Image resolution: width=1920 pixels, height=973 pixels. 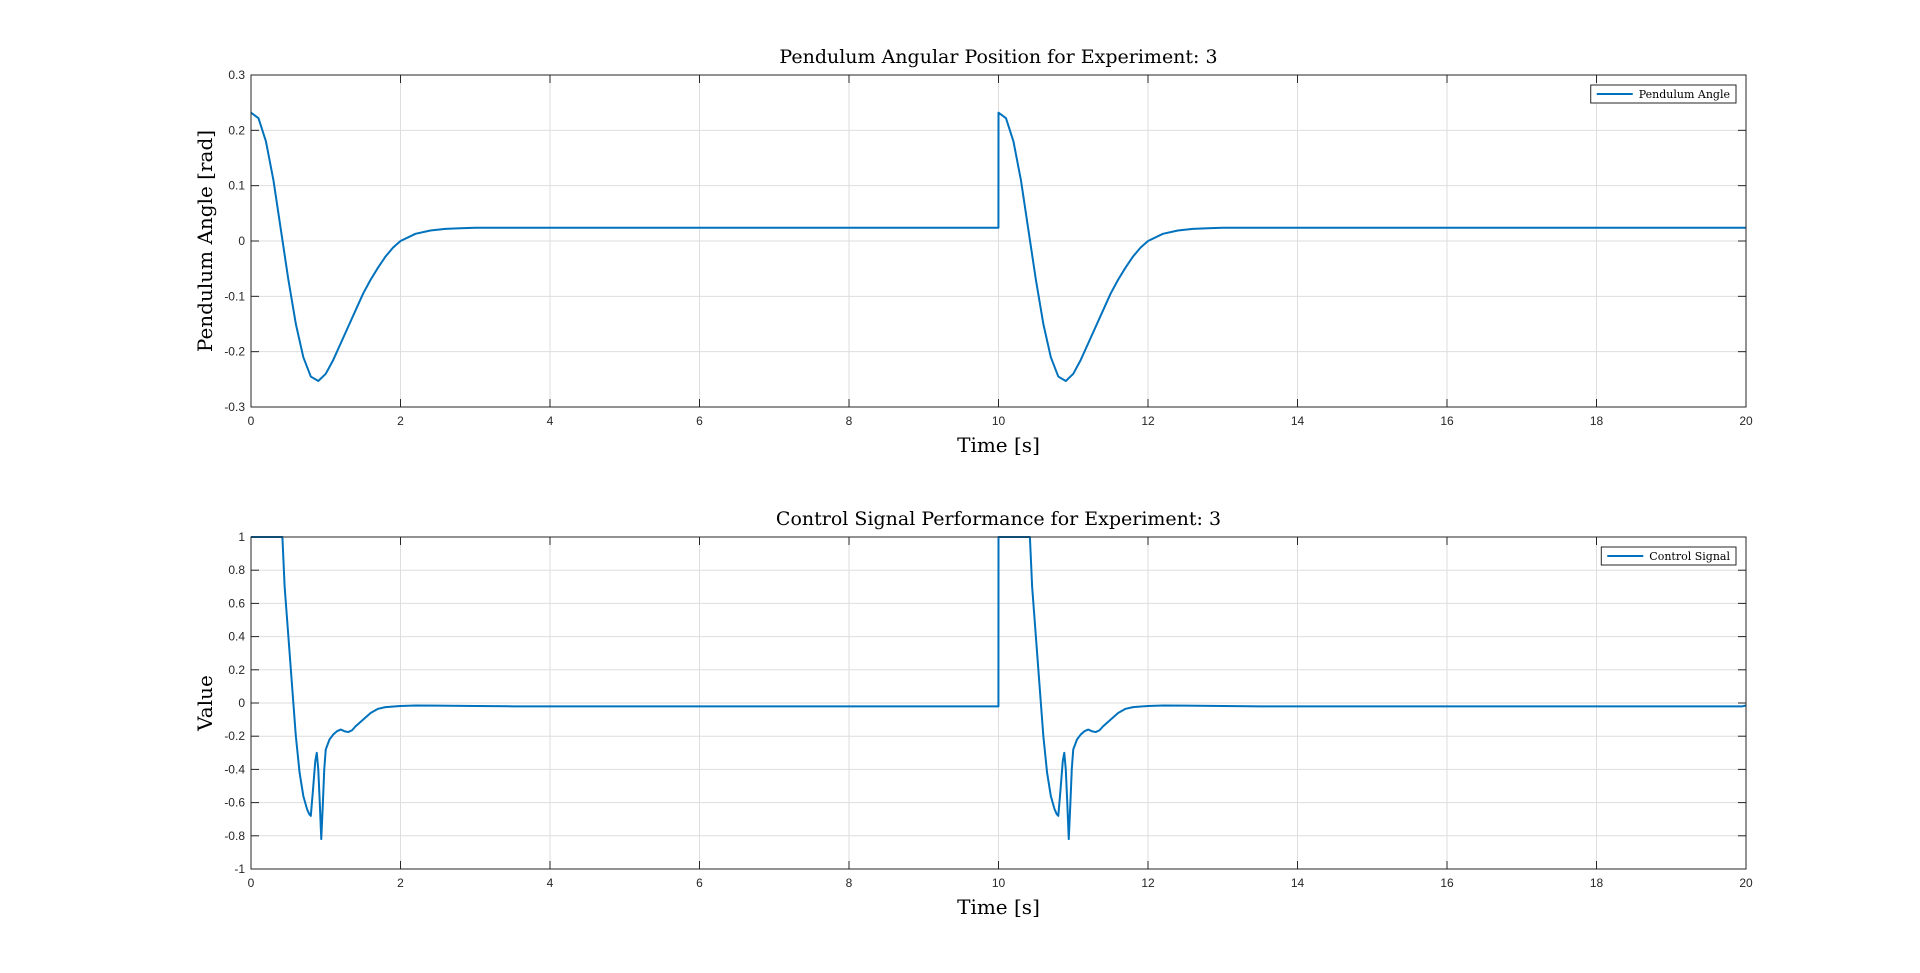 I want to click on control-x-tick-label-8: 16, so click(x=1447, y=883).